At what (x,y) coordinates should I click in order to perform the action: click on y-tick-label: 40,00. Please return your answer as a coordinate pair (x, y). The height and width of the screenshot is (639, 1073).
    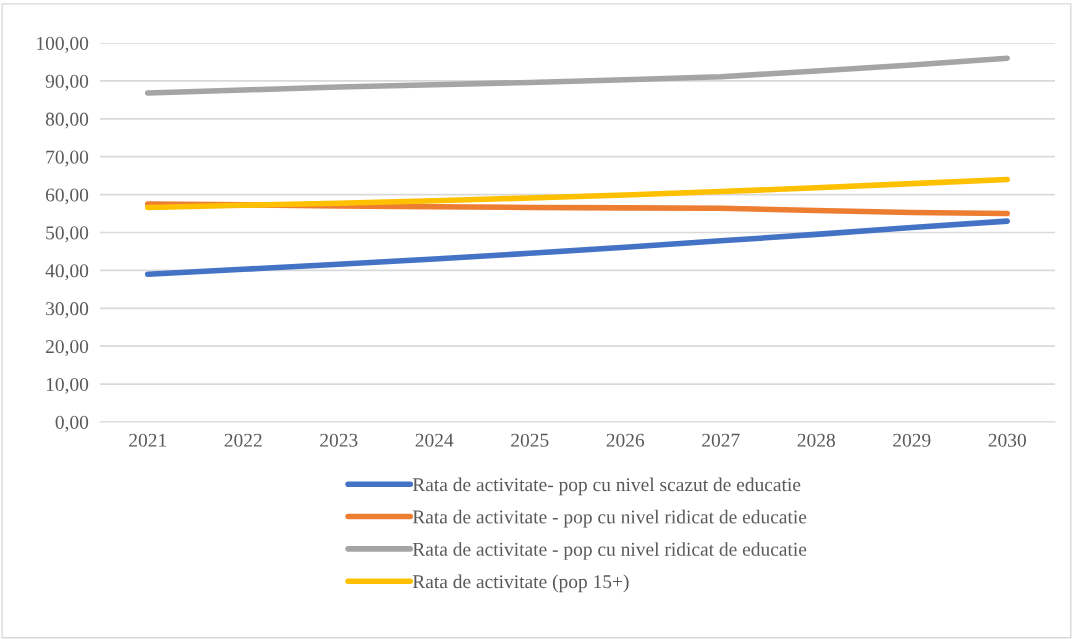
    Looking at the image, I should click on (67, 272).